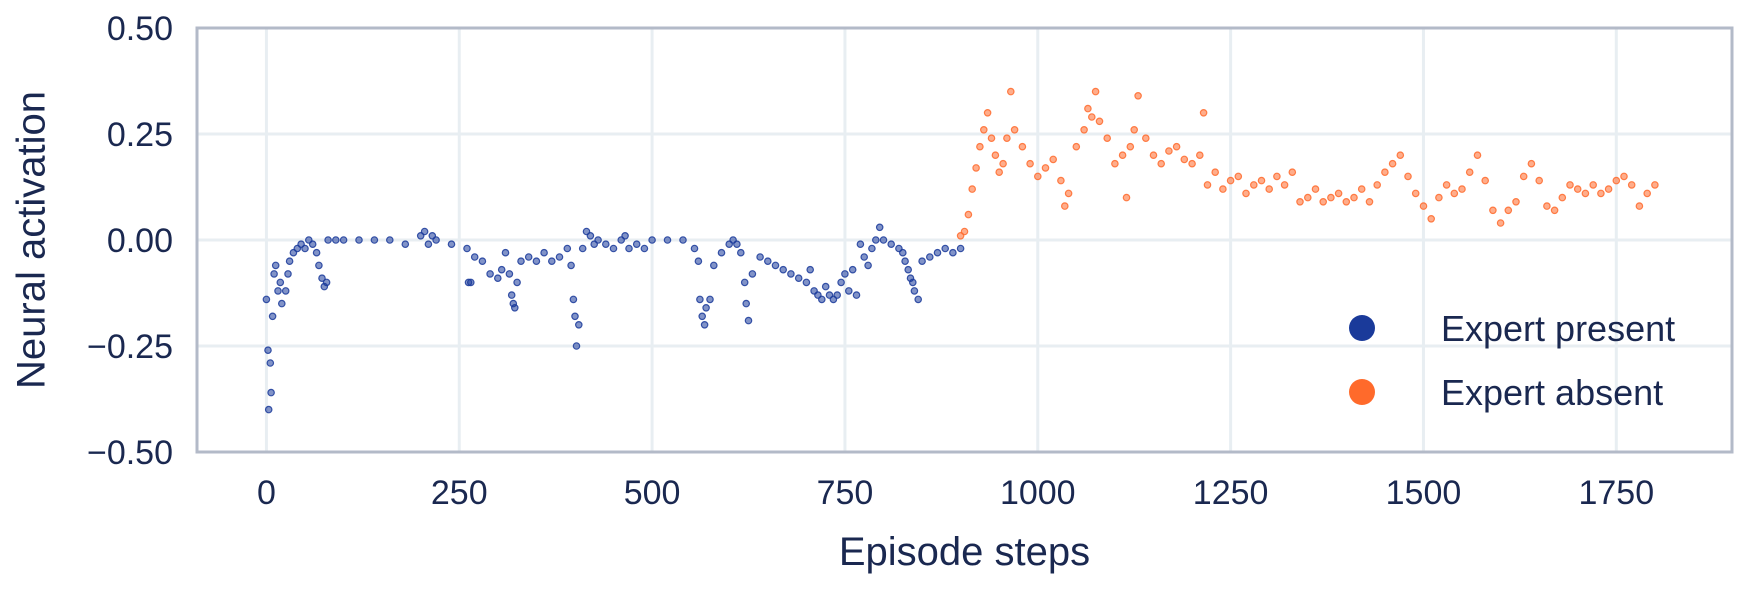 The image size is (1745, 598). Describe the element at coordinates (1424, 493) in the screenshot. I see `x-tick-label: 1500` at that location.